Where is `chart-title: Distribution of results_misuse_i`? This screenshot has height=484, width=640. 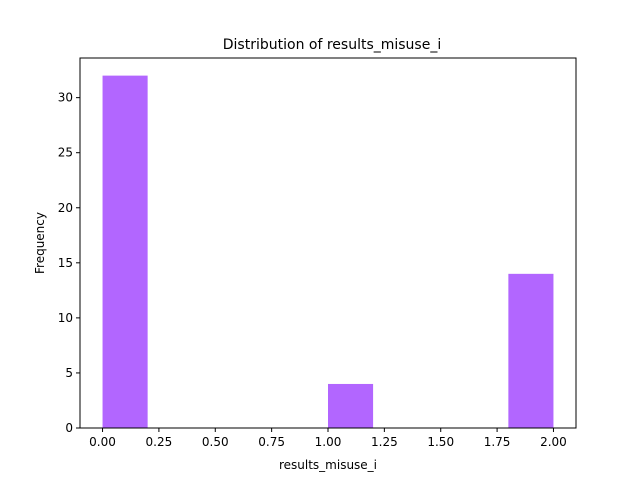 chart-title: Distribution of results_misuse_i is located at coordinates (332, 45).